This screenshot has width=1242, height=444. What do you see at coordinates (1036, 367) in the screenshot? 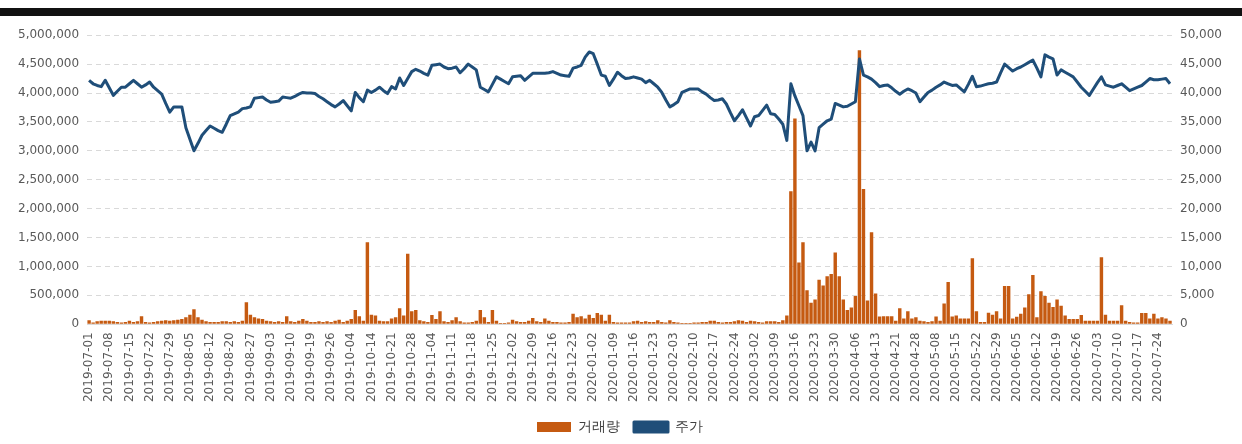
I see `x-tick-label: 2020-06-12` at bounding box center [1036, 367].